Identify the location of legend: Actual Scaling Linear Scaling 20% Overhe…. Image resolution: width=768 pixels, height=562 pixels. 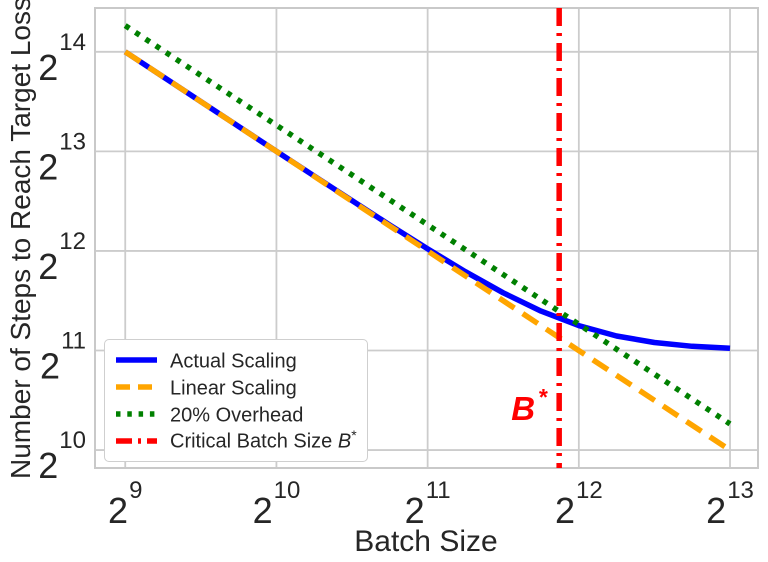
(236, 400).